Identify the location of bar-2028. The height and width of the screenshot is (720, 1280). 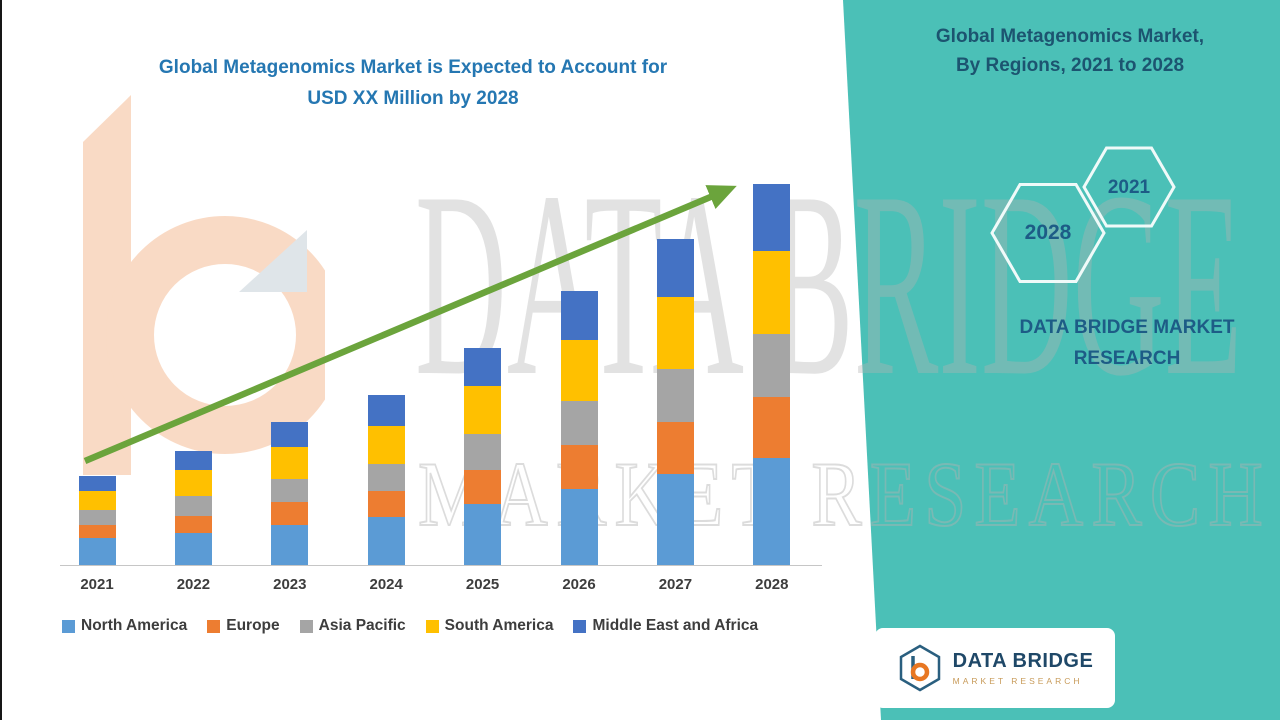
(772, 374).